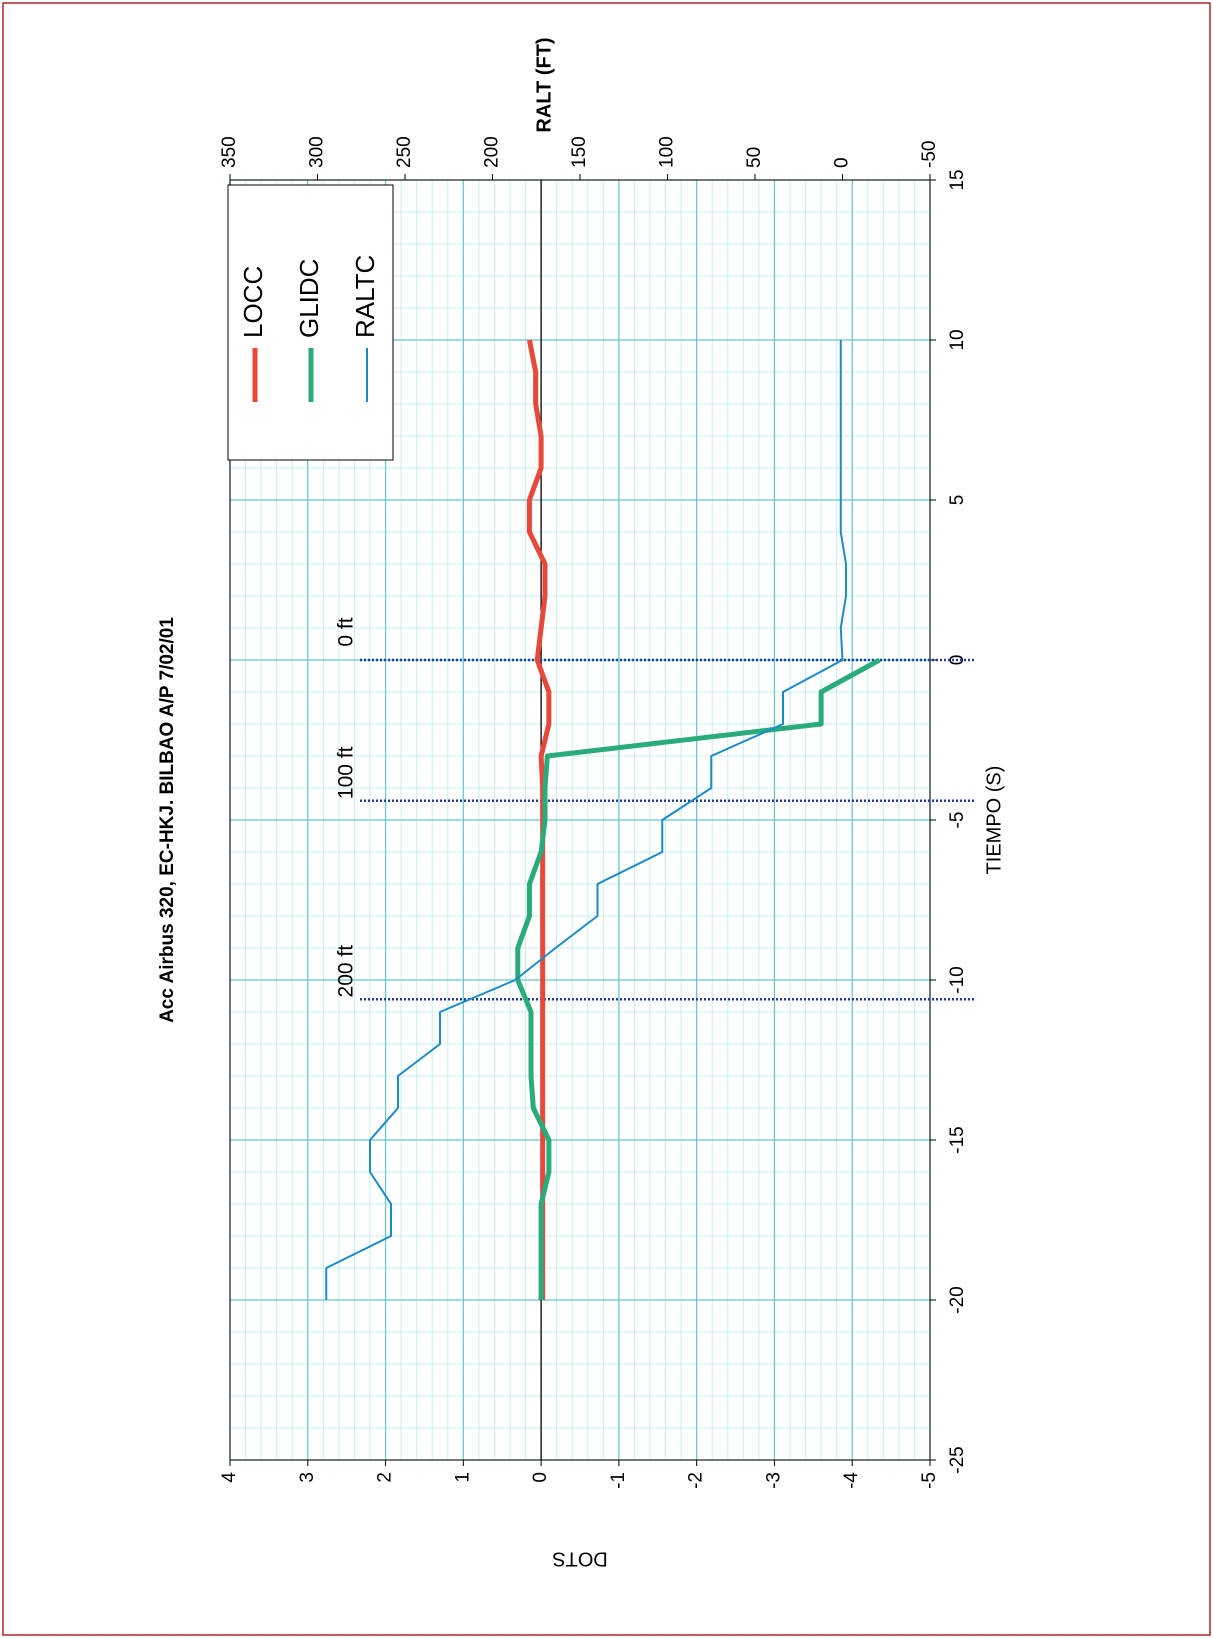  Describe the element at coordinates (957, 1299) in the screenshot. I see `x-tick-label: -20` at that location.